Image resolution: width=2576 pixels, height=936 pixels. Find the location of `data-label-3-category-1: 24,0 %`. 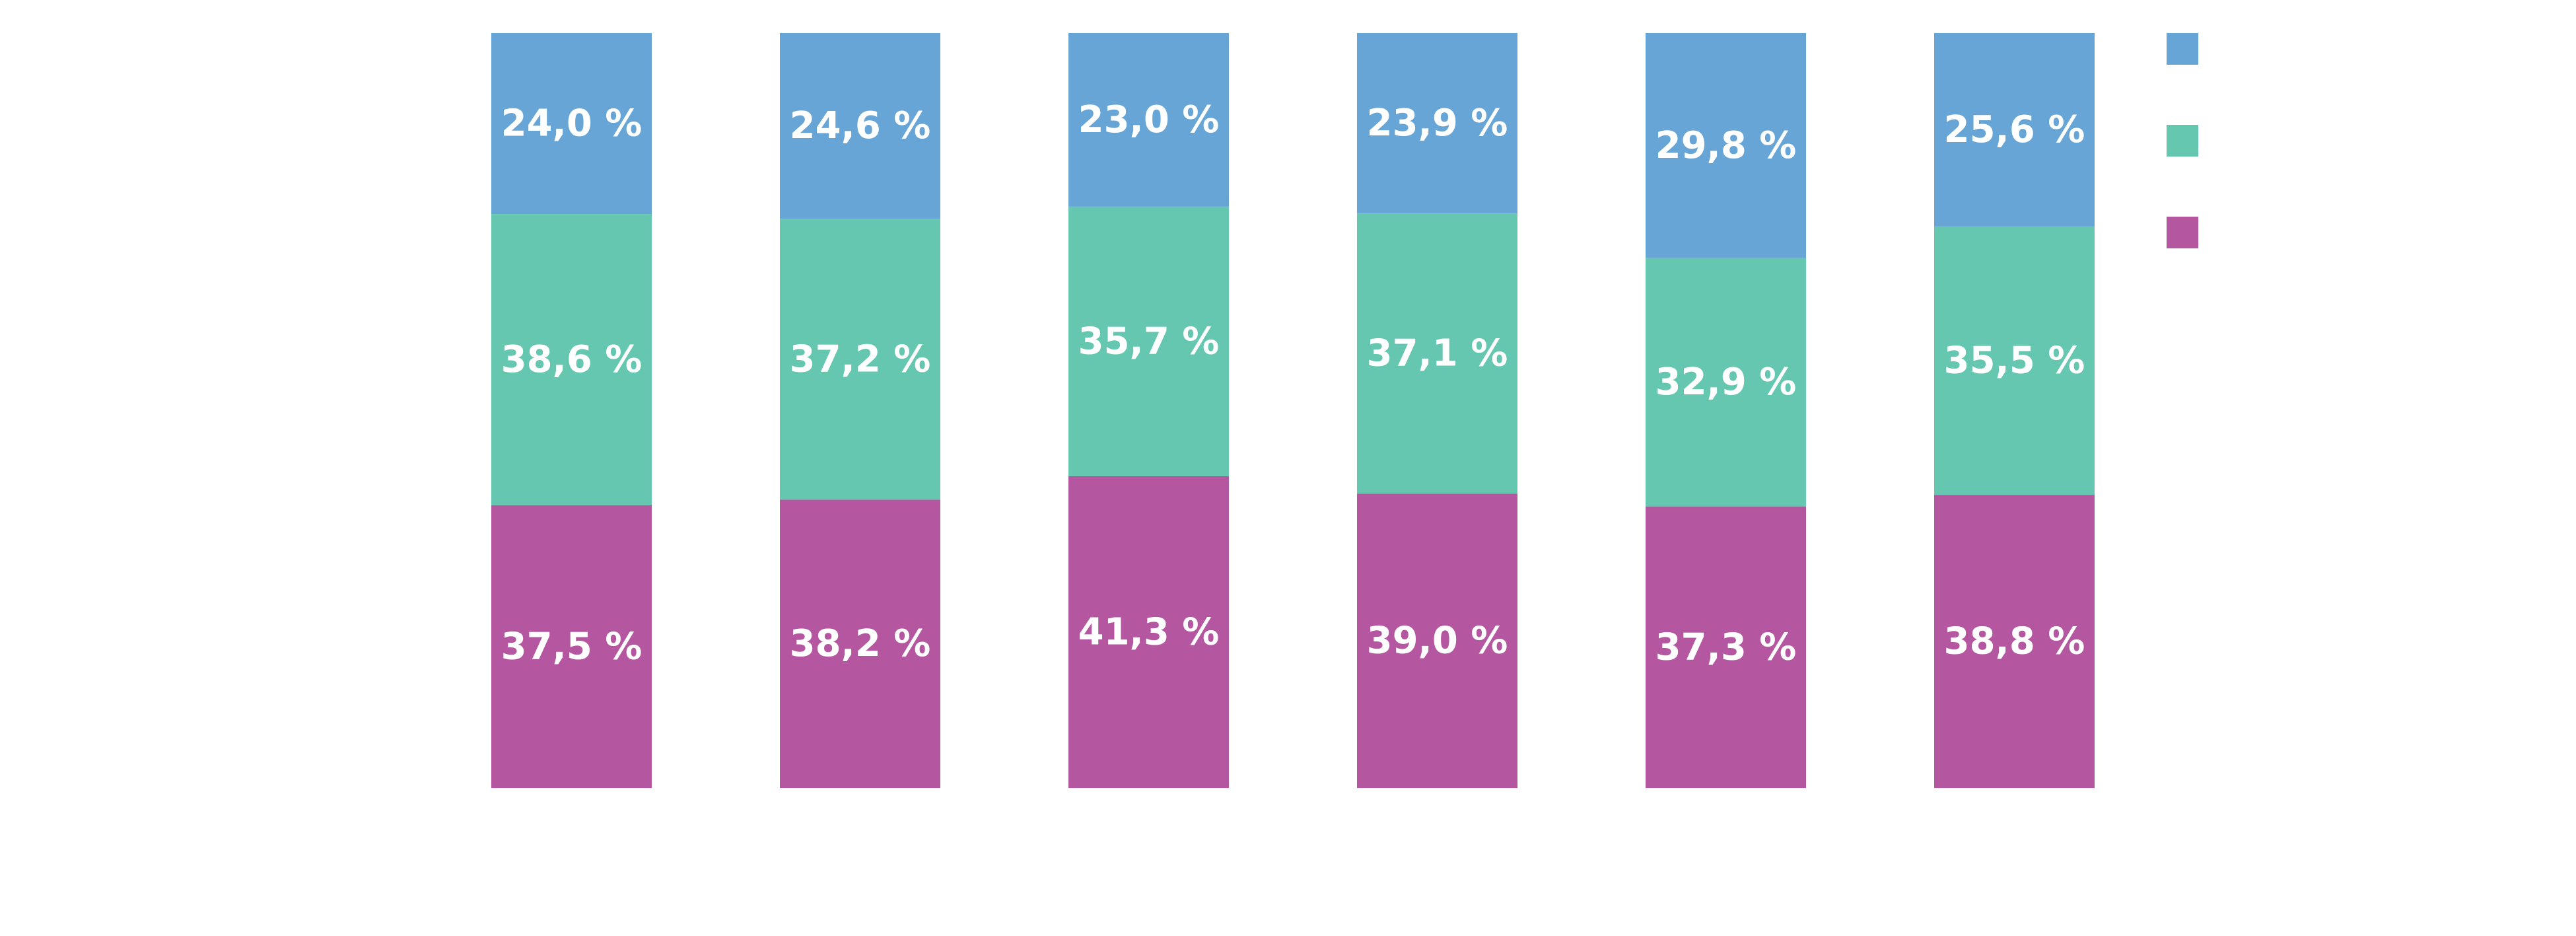

data-label-3-category-1: 24,0 % is located at coordinates (572, 123).